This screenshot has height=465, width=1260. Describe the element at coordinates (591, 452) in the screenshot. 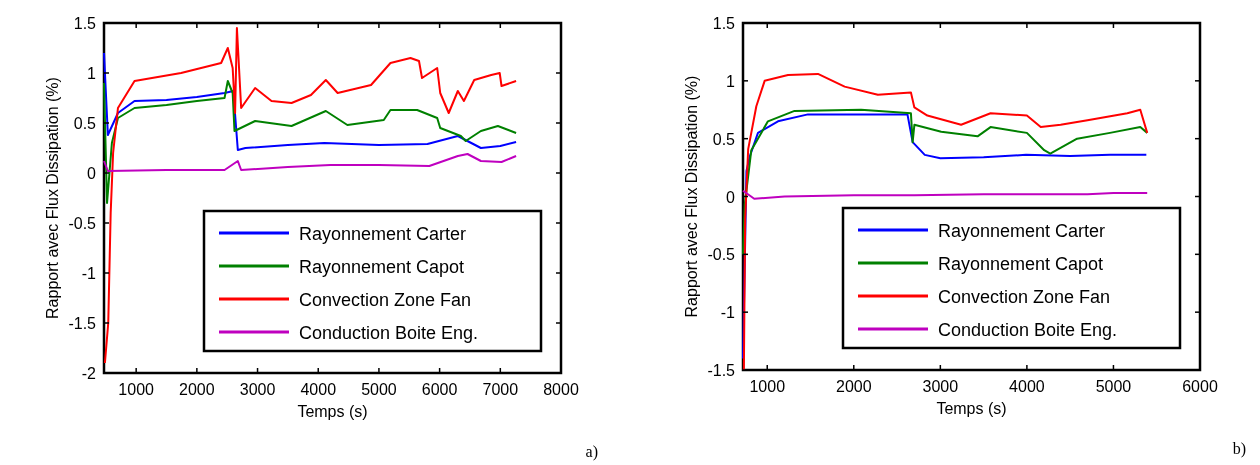

I see `text: a)` at that location.